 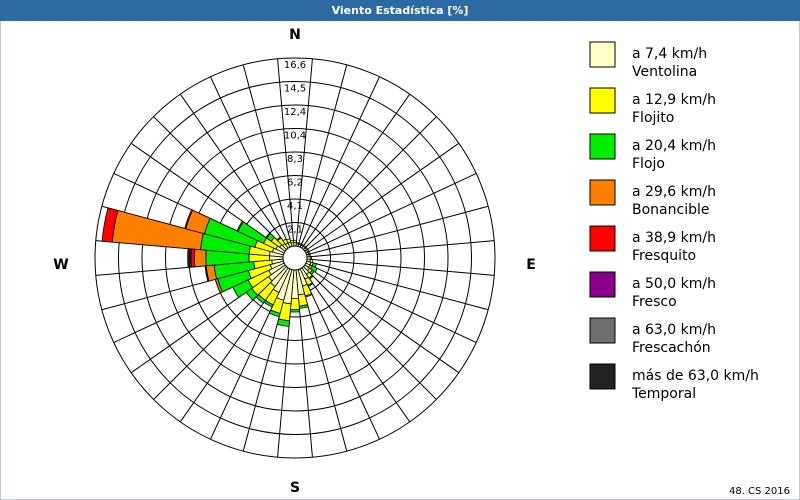 What do you see at coordinates (674, 146) in the screenshot?
I see `legend-range: a 20,4 km/h` at bounding box center [674, 146].